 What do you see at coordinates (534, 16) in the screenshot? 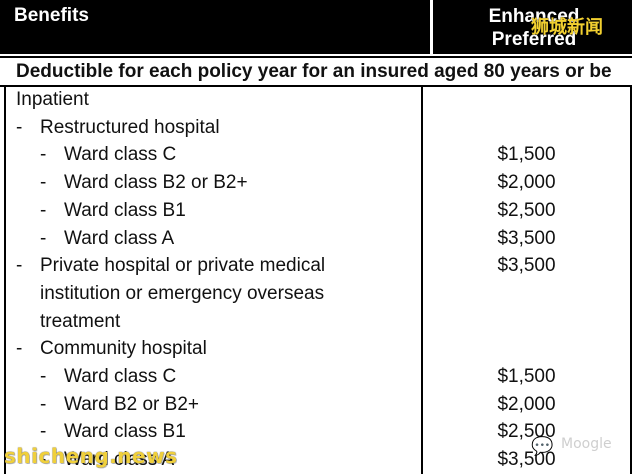
I see `plan-header-line1: Enhanced` at bounding box center [534, 16].